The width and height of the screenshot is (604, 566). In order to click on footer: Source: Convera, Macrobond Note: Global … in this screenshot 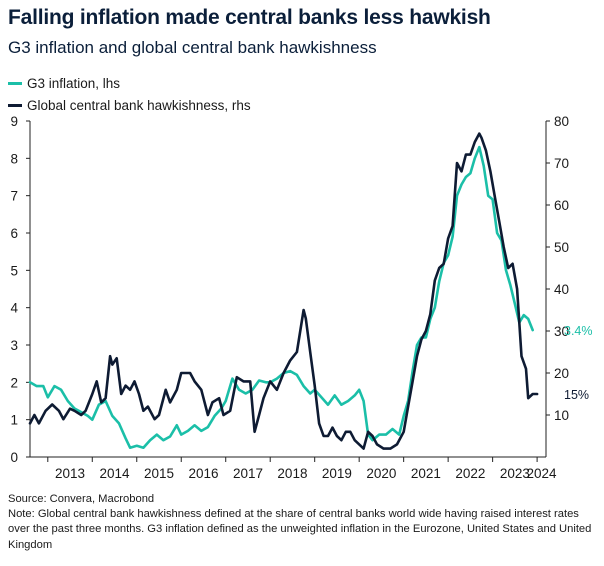, I will do `click(303, 522)`.